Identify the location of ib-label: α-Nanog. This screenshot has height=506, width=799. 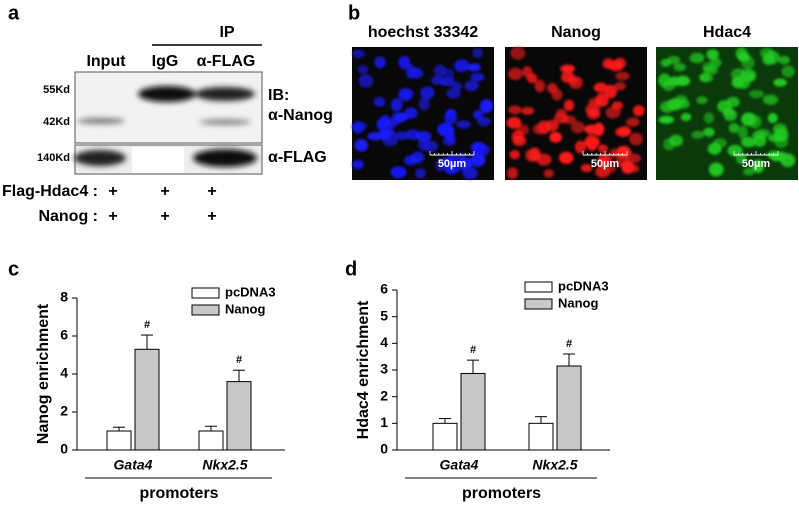
(300, 115).